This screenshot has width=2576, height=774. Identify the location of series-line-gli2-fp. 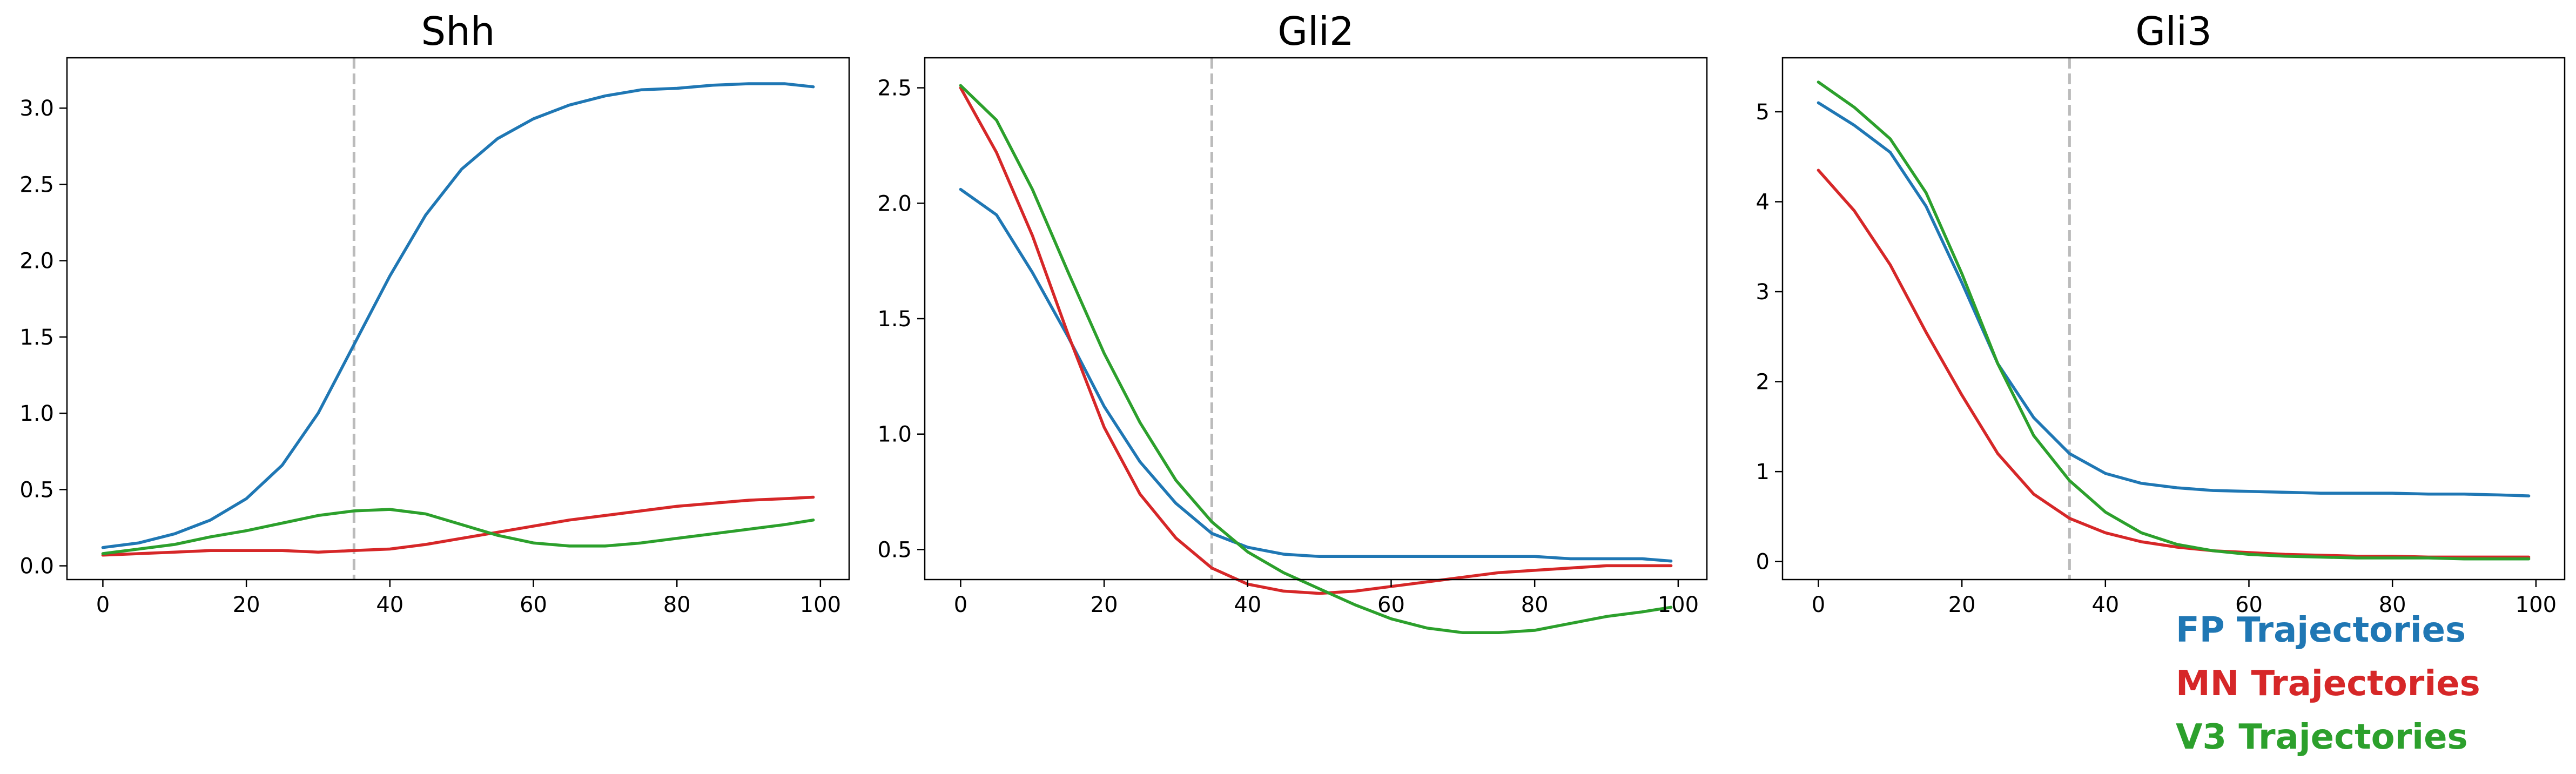
(1316, 375).